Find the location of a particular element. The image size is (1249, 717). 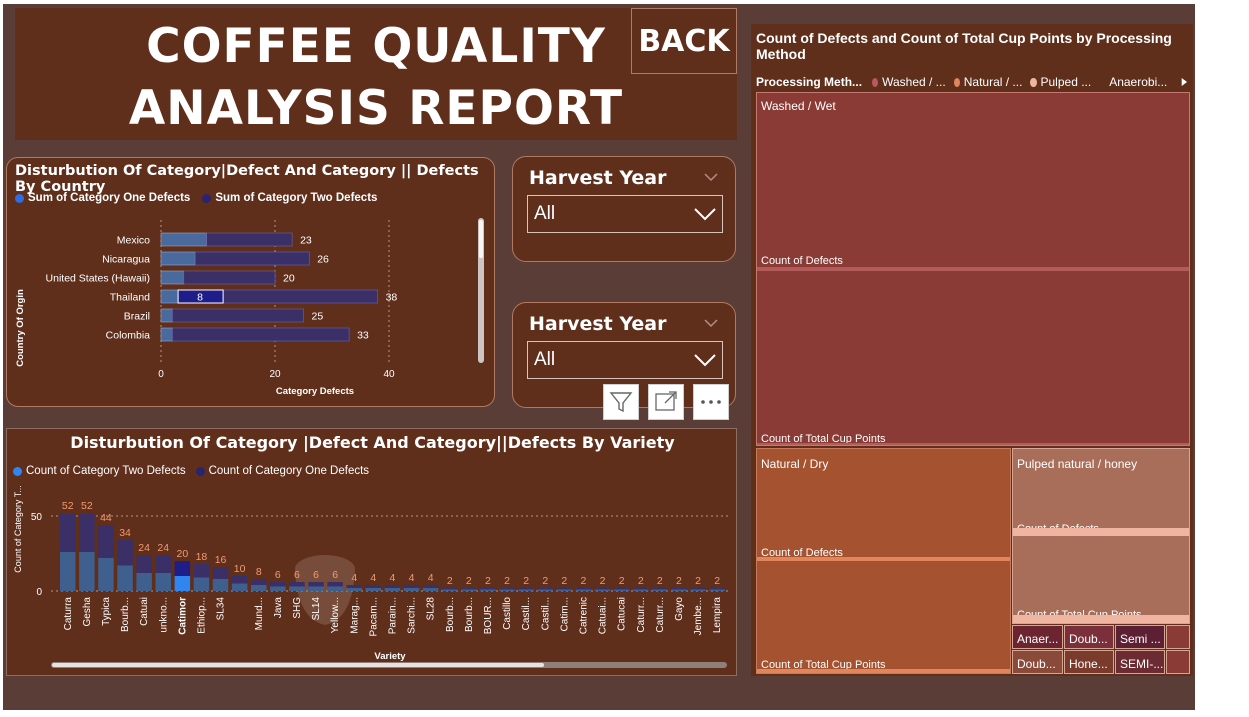

country-highlight-box is located at coordinates (200, 296).